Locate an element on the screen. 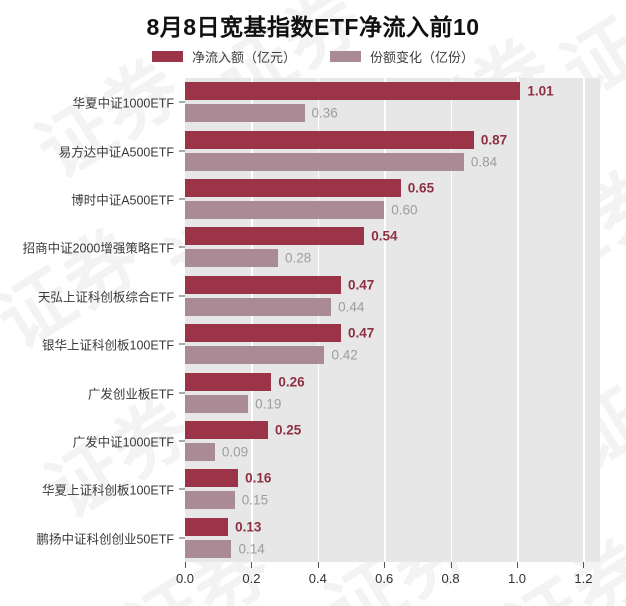 The height and width of the screenshot is (606, 626). bar-wrap-share: 0.42 is located at coordinates (392, 355).